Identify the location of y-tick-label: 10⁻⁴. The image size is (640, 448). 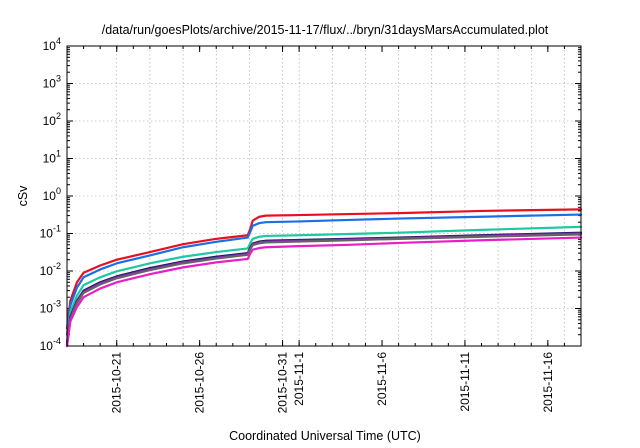
(50, 344).